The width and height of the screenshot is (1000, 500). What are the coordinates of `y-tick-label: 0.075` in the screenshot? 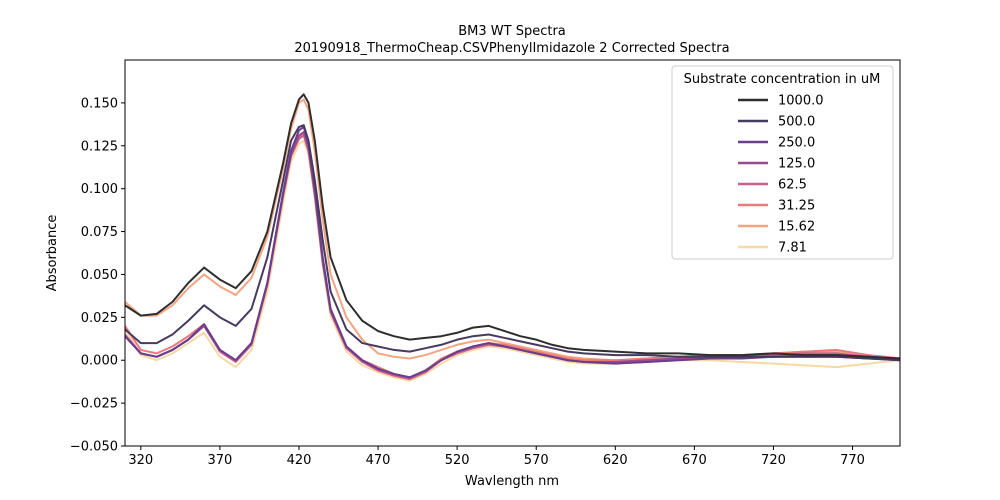 It's located at (99, 232).